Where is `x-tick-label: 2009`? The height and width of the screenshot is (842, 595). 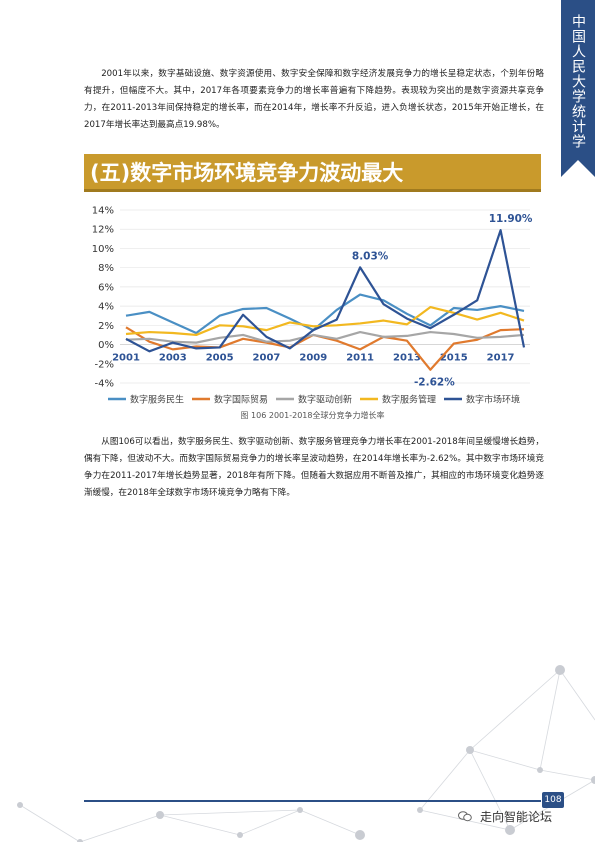
x-tick-label: 2009 is located at coordinates (313, 358).